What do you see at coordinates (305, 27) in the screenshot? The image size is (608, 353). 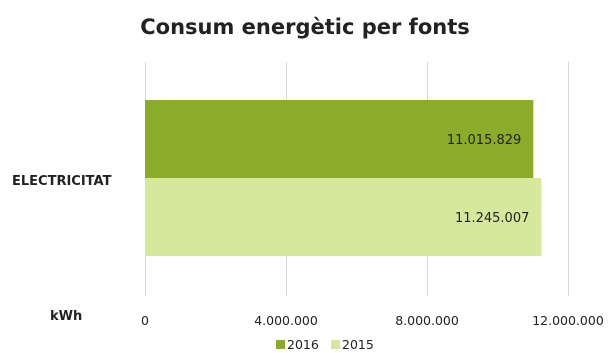 I see `chart-title: Consum energètic per fonts` at bounding box center [305, 27].